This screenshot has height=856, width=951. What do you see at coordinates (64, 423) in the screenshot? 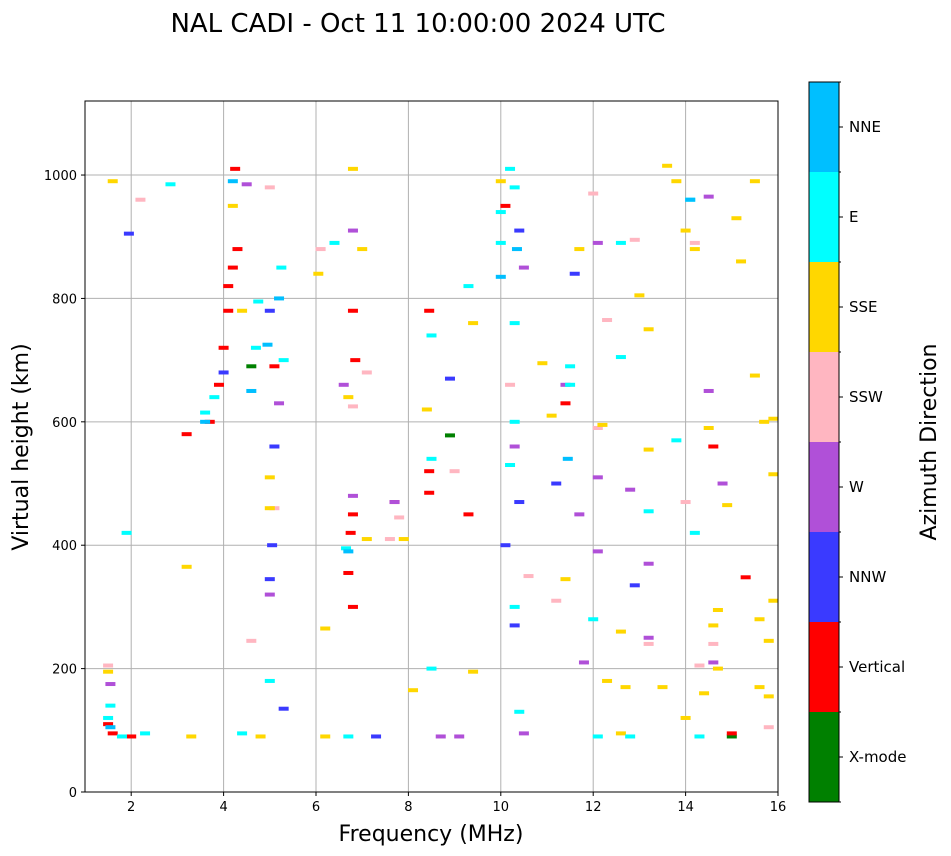
I see `y-tick-label: 600` at bounding box center [64, 423].